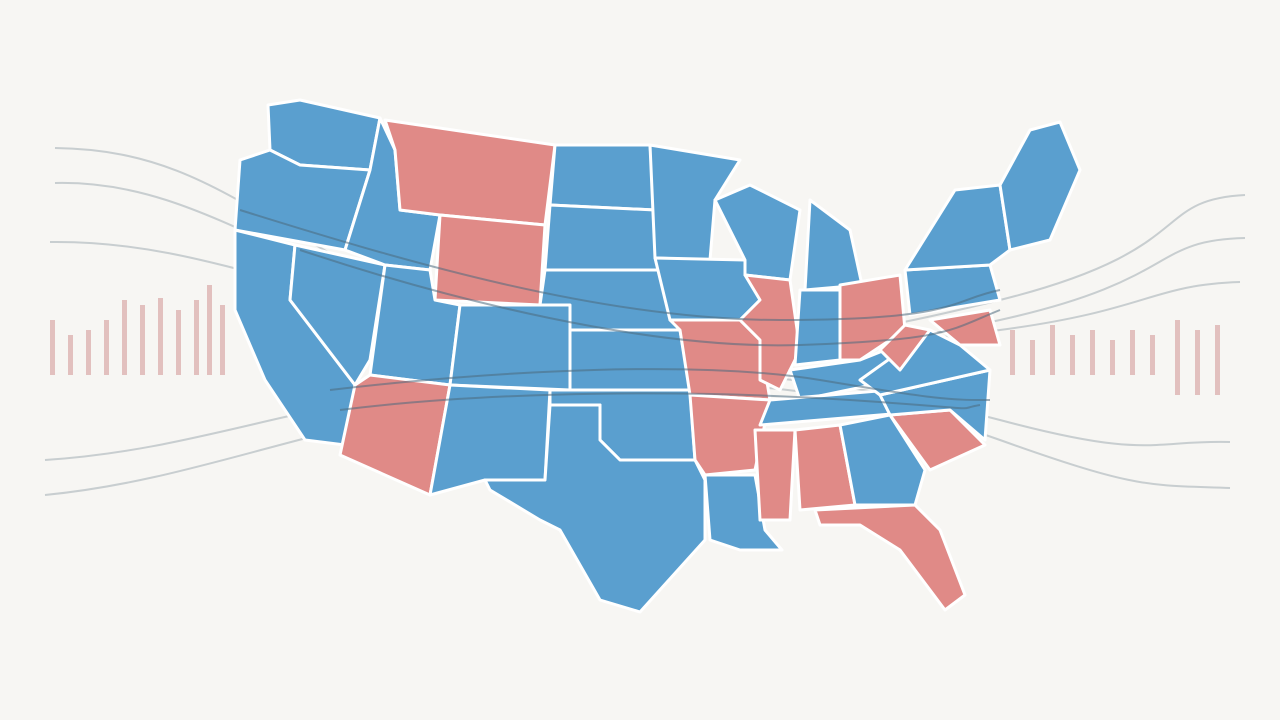  I want to click on background-bars, so click(635, 340).